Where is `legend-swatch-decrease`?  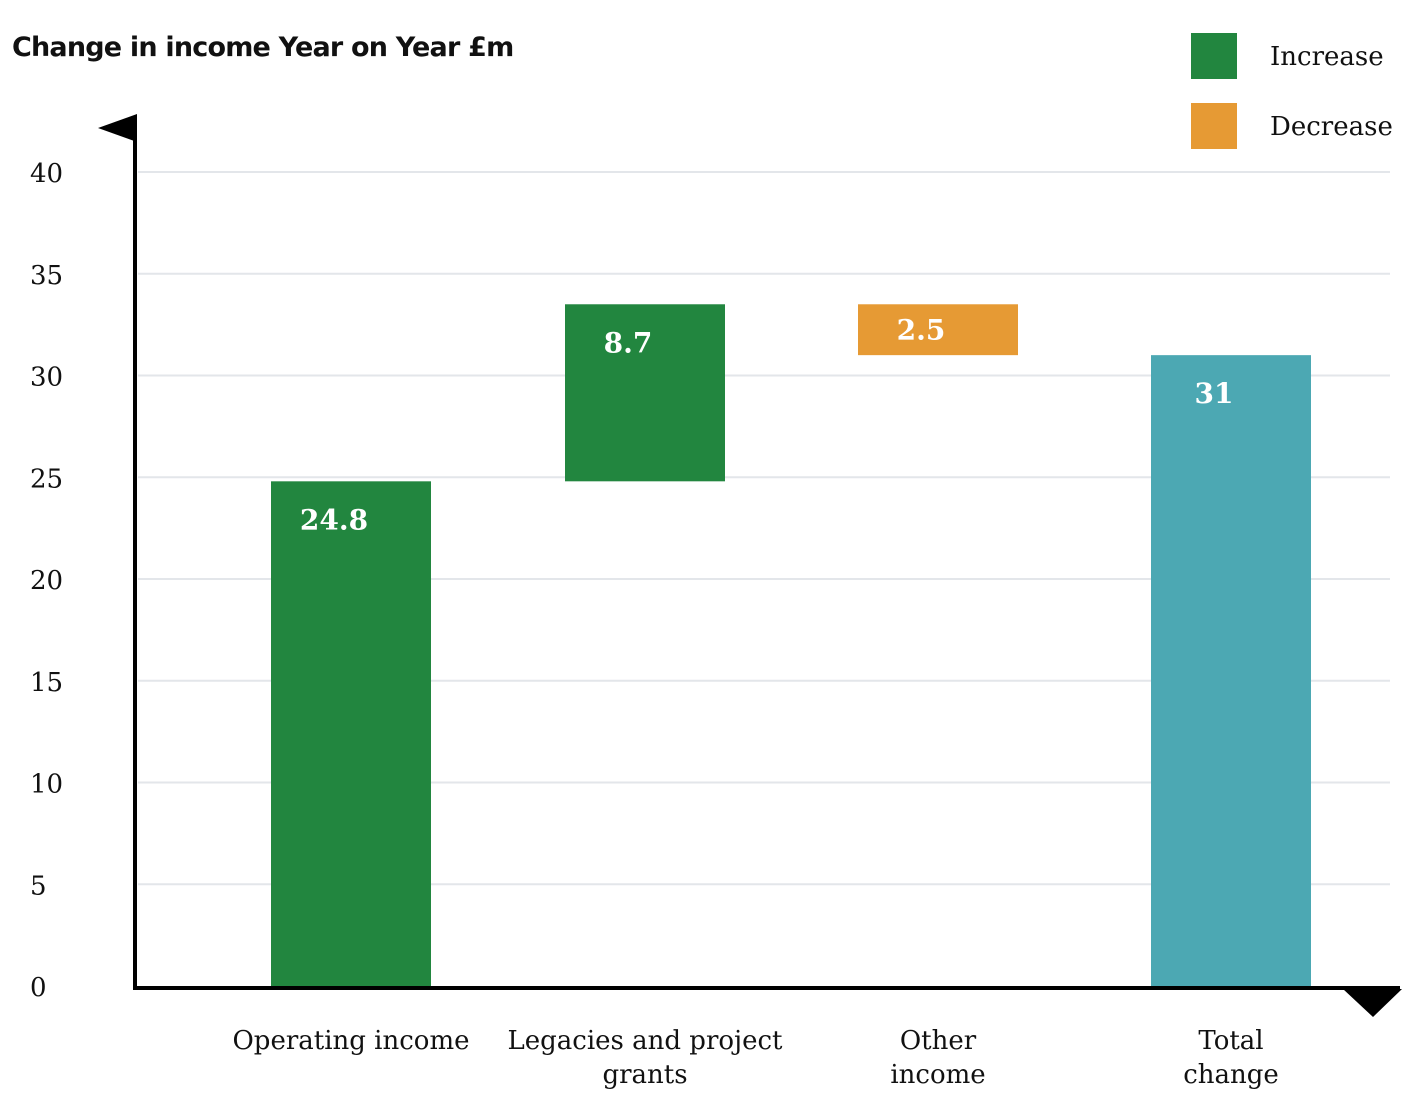
legend-swatch-decrease is located at coordinates (1214, 126).